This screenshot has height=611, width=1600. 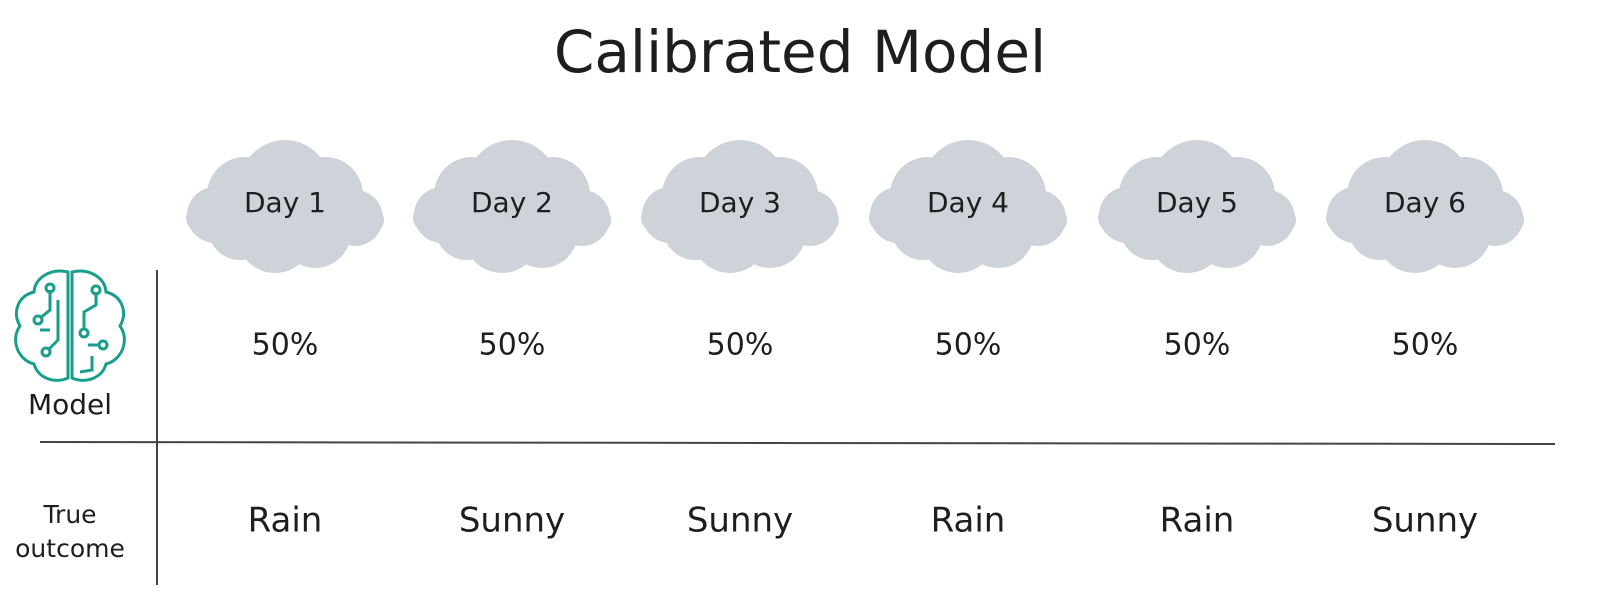 I want to click on outcome-label-box: True outcome, so click(x=70, y=531).